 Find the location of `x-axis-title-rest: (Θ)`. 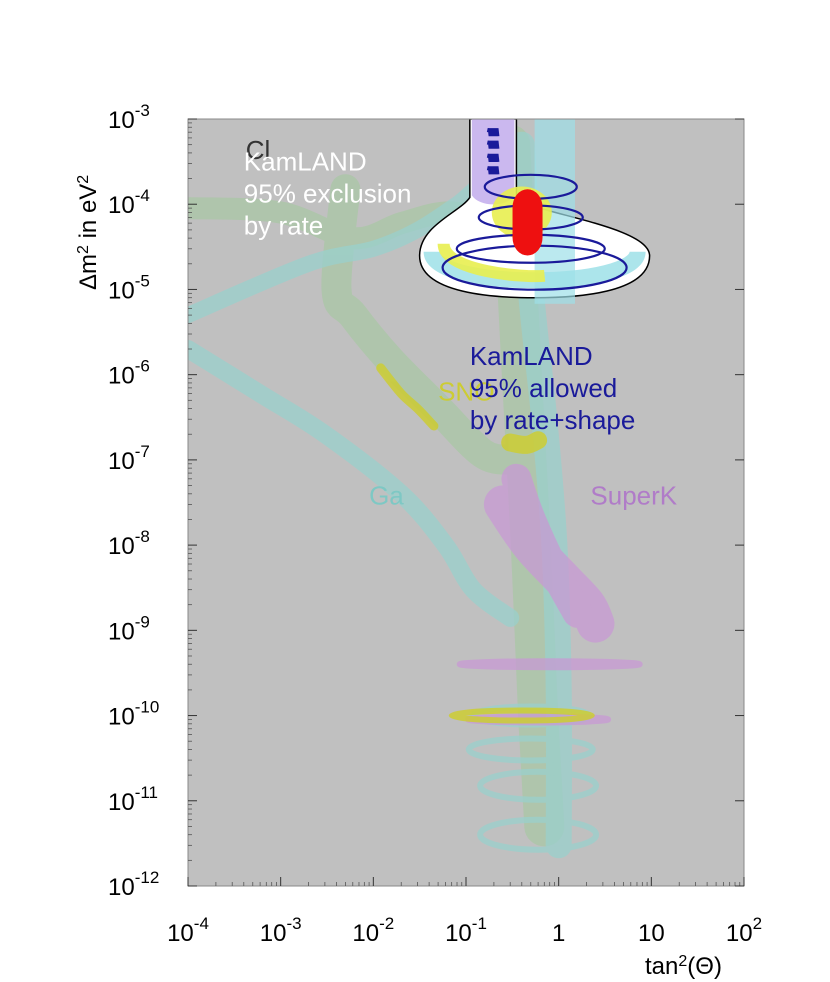

x-axis-title-rest: (Θ) is located at coordinates (704, 966).